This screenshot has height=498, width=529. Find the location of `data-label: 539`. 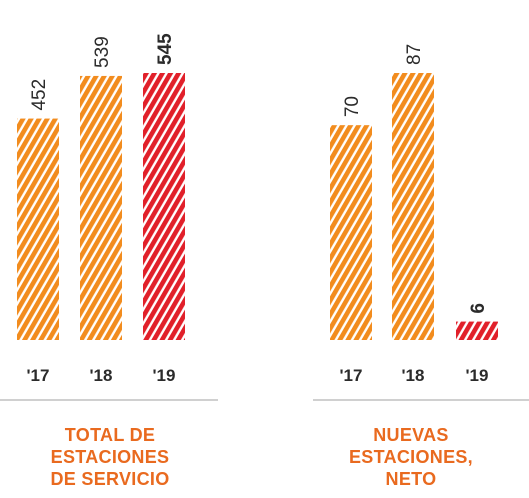

data-label: 539 is located at coordinates (102, 52).